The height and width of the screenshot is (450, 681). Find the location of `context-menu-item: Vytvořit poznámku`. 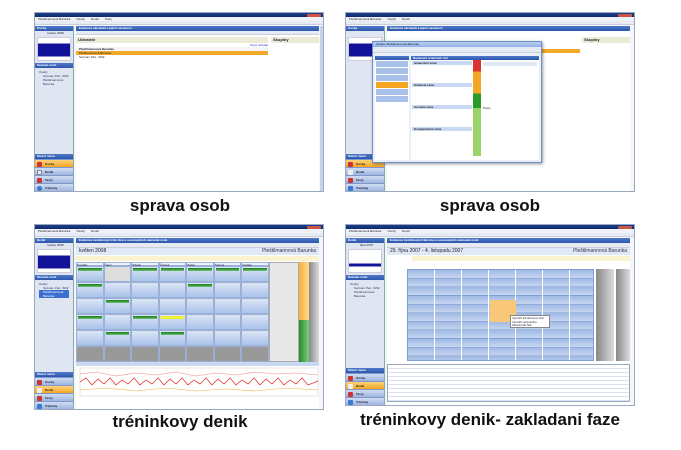

context-menu-item: Vytvořit poznámku is located at coordinates (524, 321).